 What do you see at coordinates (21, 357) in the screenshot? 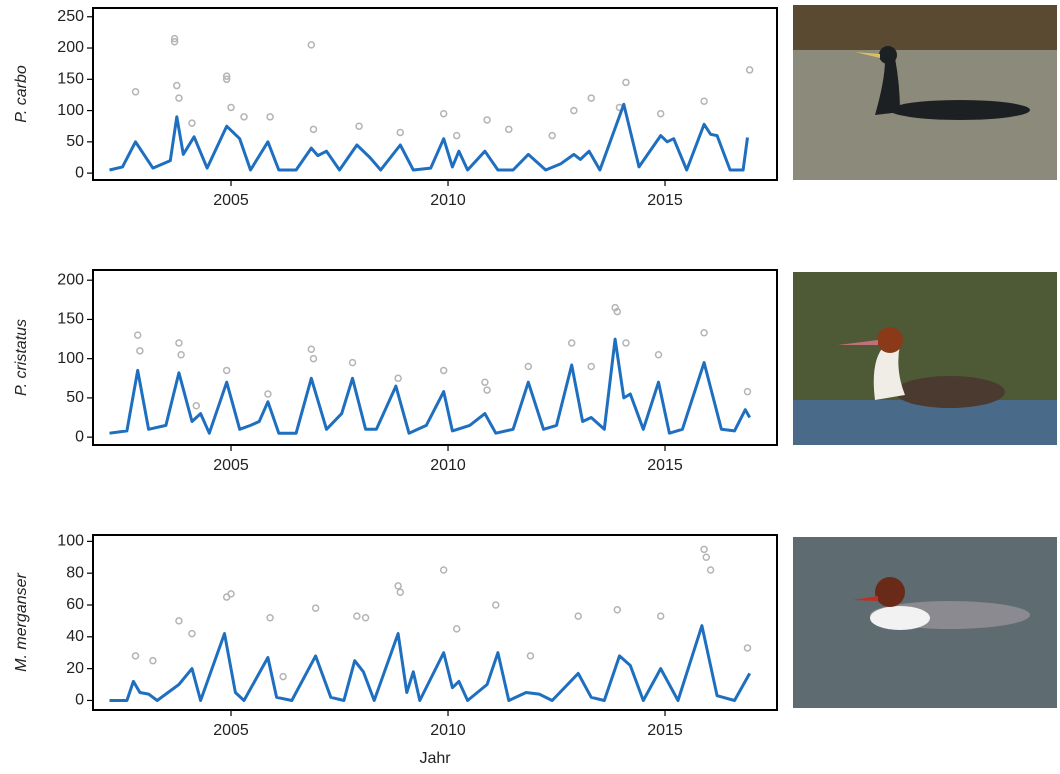
I see `y-axis-label: P. cristatus` at bounding box center [21, 357].